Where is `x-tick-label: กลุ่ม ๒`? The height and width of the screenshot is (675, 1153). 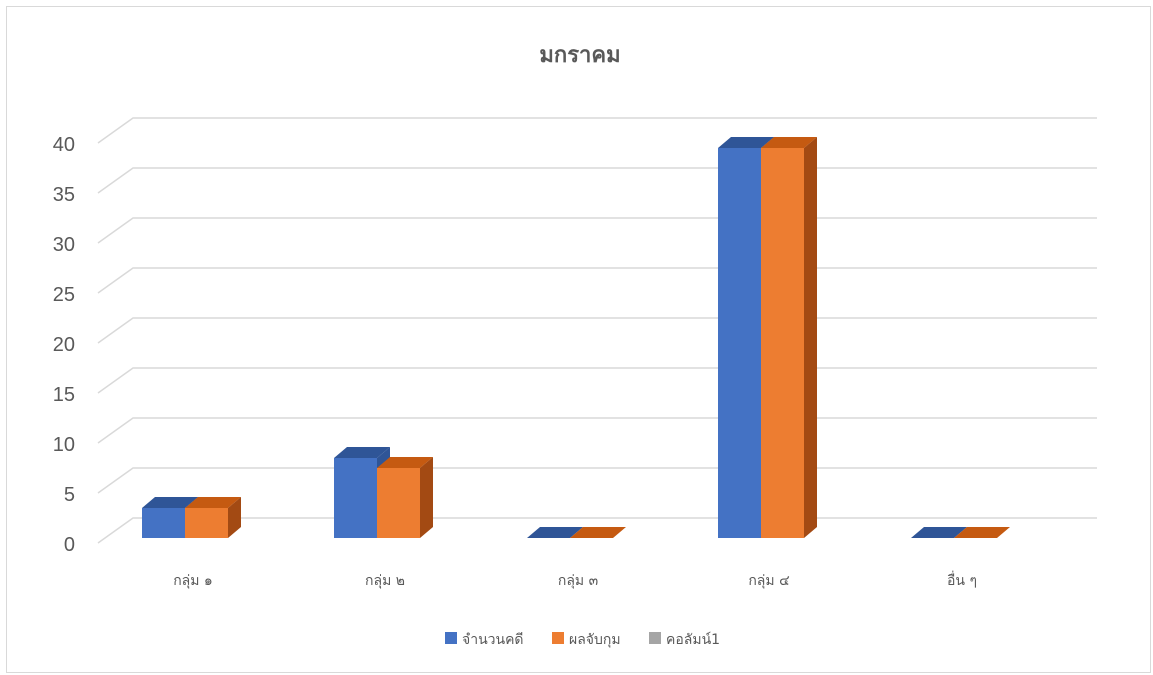 x-tick-label: กลุ่ม ๒ is located at coordinates (385, 581).